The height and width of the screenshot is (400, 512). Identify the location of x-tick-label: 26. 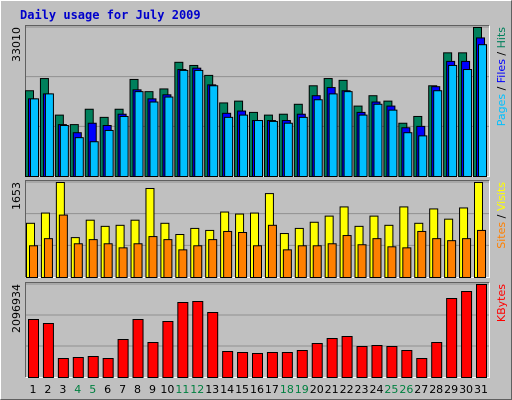
(406, 389).